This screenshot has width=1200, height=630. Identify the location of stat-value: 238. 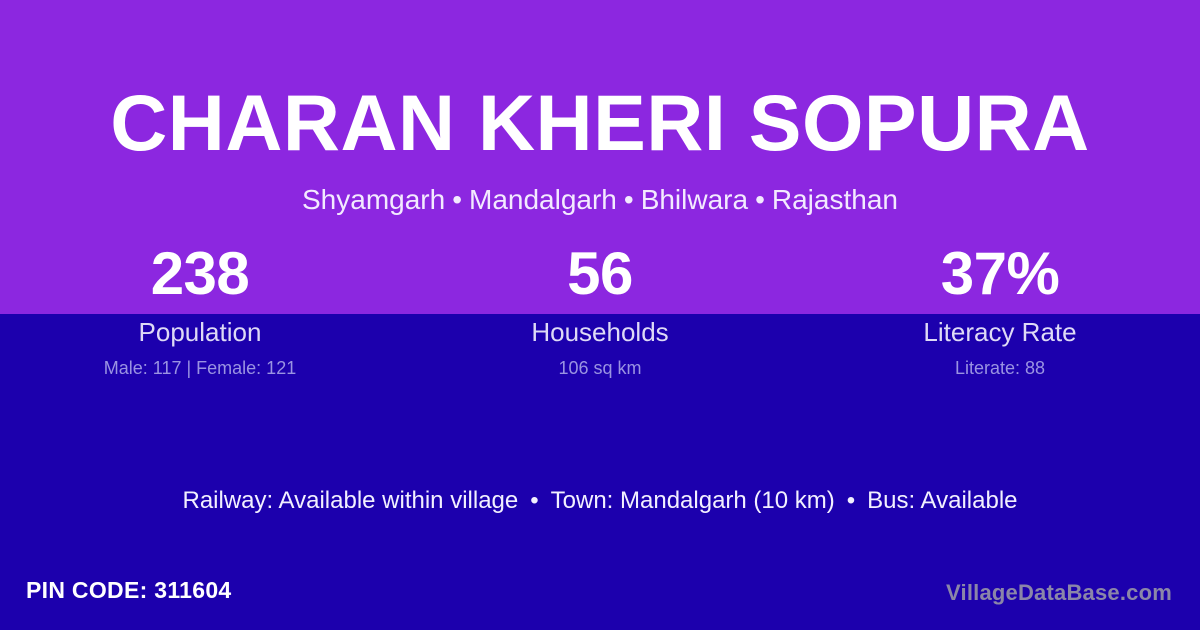
(200, 273).